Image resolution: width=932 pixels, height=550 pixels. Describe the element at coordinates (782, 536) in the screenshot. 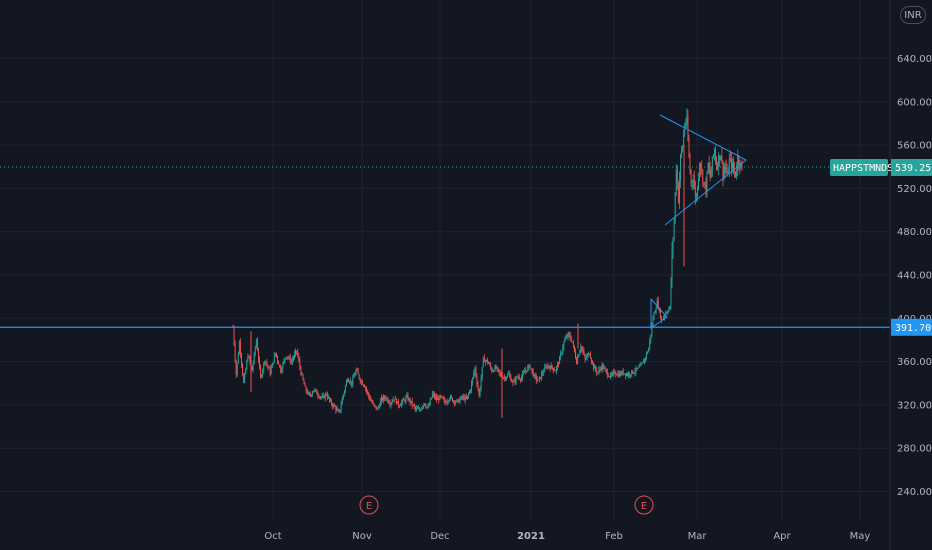

I see `x-tick-label: Apr` at that location.